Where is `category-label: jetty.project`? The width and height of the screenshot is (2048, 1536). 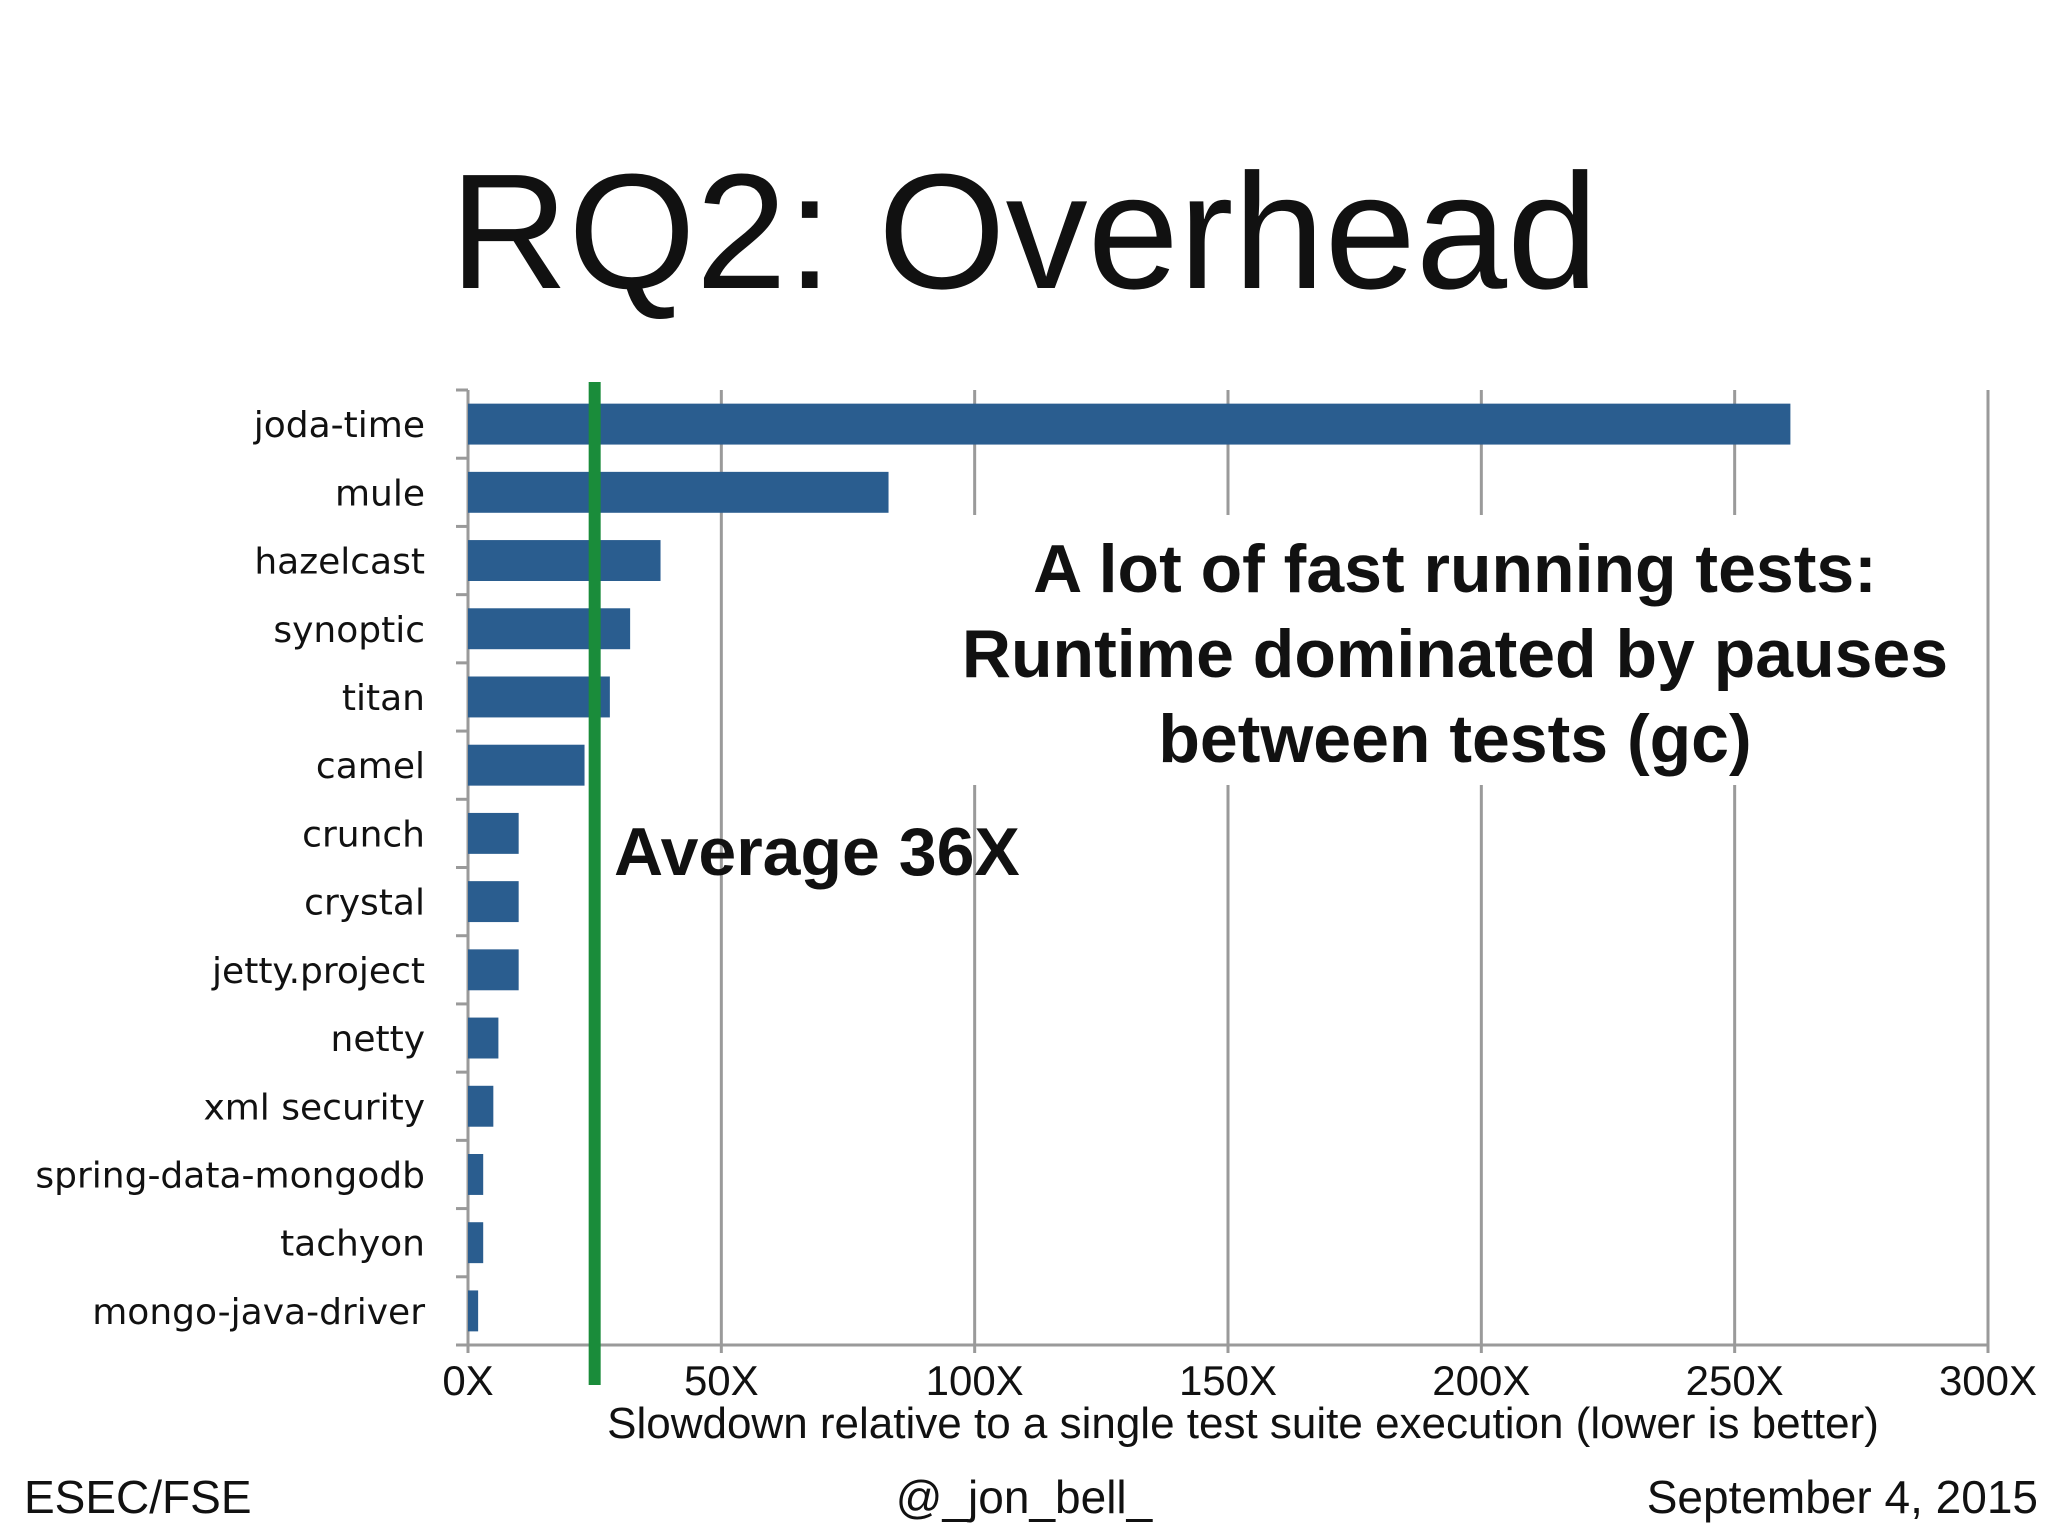
category-label: jetty.project is located at coordinates (318, 971).